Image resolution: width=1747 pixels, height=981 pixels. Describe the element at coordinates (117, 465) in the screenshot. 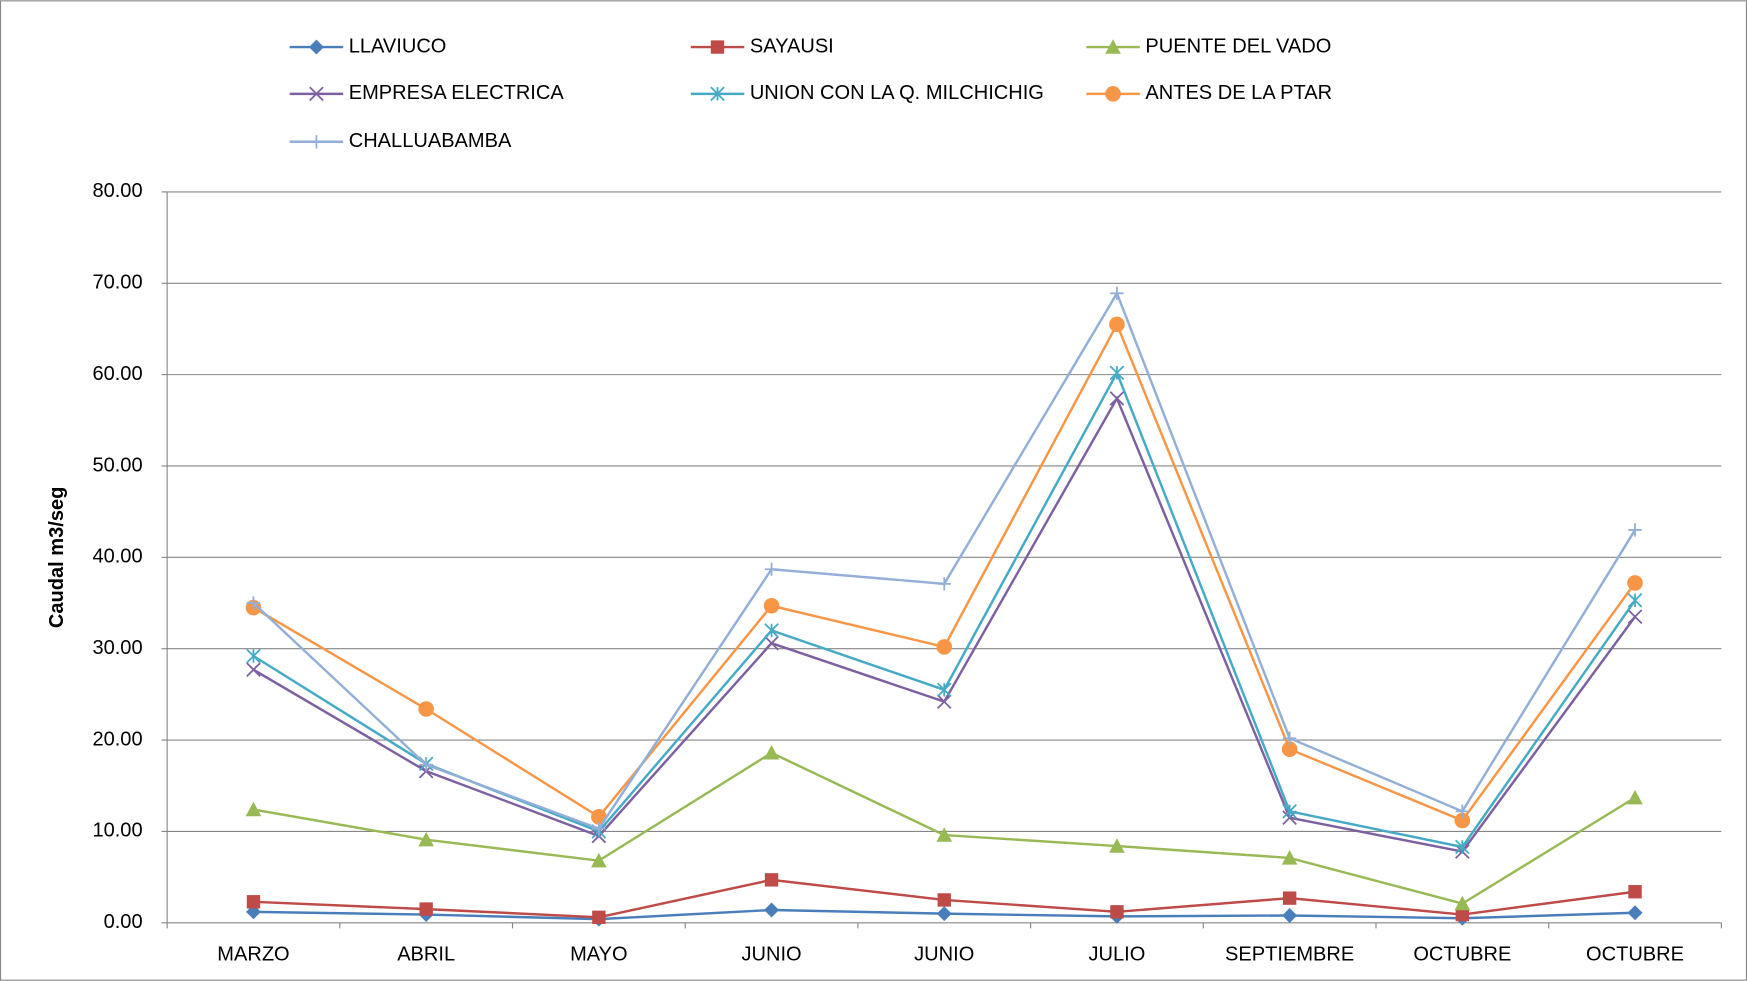

I see `y-tick-label: 50.00` at that location.